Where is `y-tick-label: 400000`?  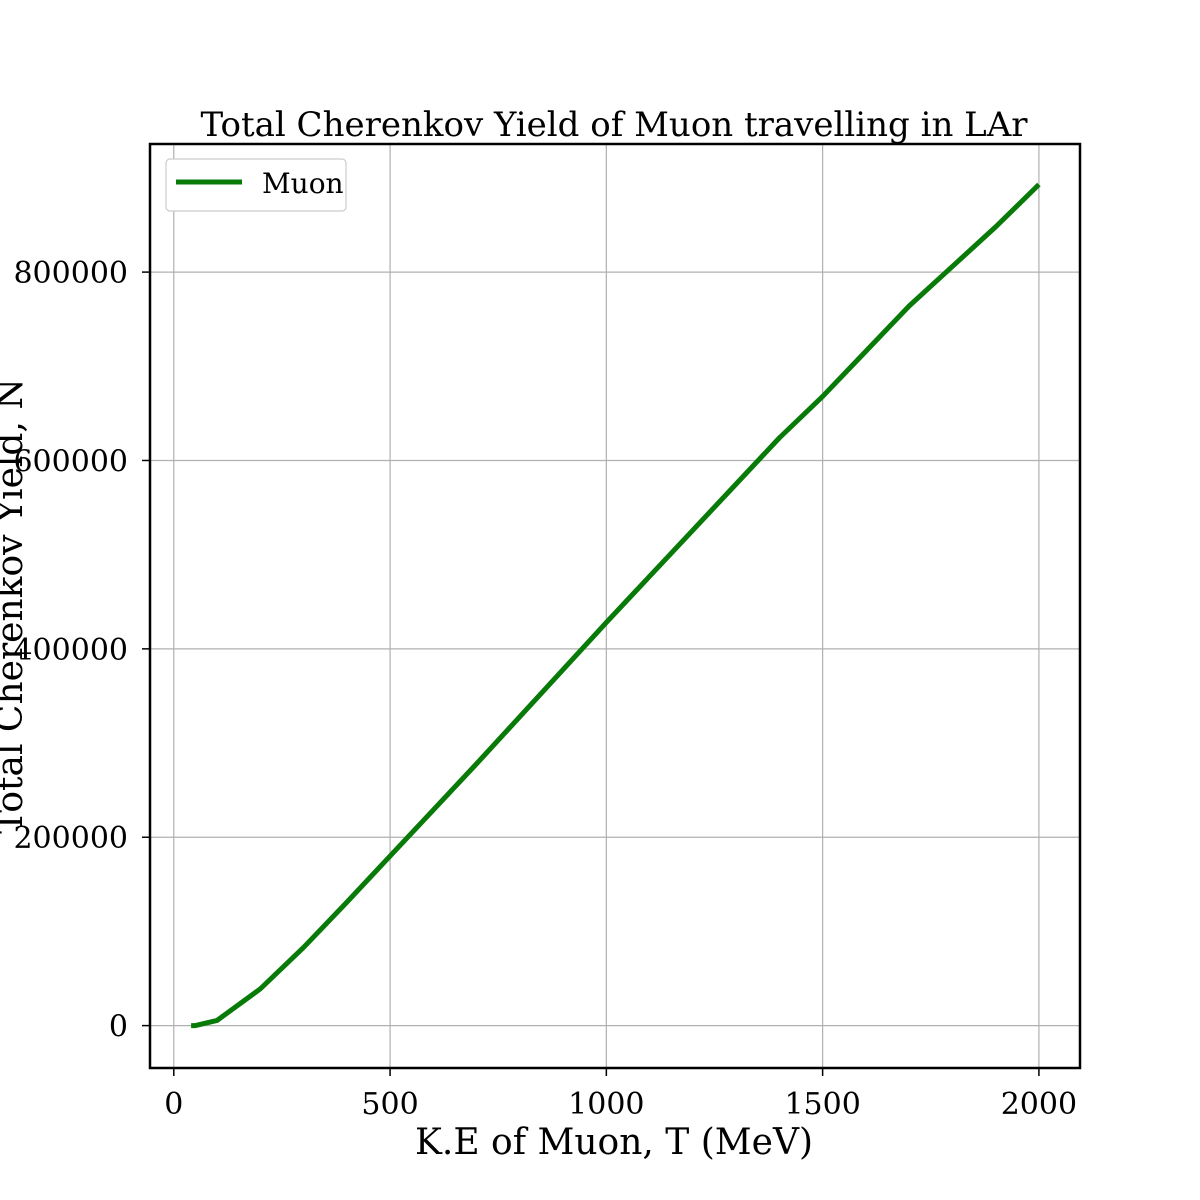 y-tick-label: 400000 is located at coordinates (70, 650).